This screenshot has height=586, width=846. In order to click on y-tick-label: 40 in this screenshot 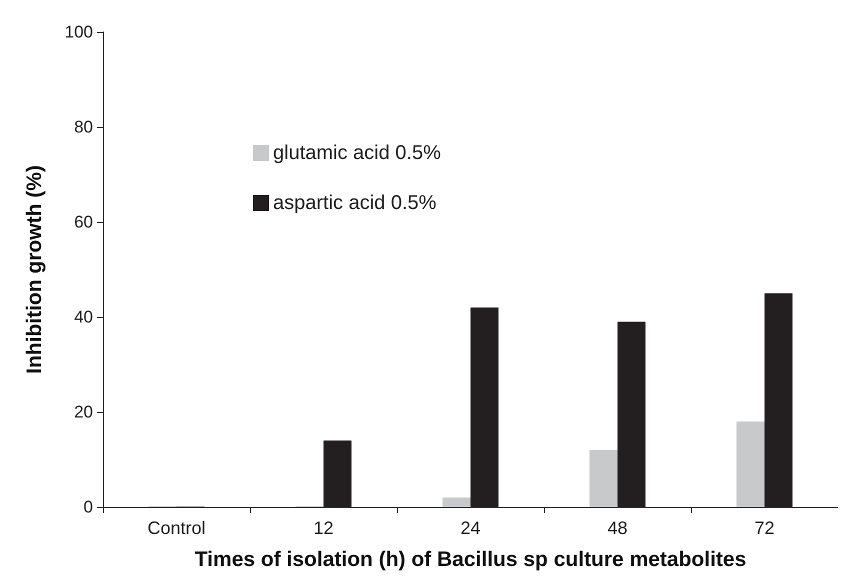, I will do `click(83, 317)`.